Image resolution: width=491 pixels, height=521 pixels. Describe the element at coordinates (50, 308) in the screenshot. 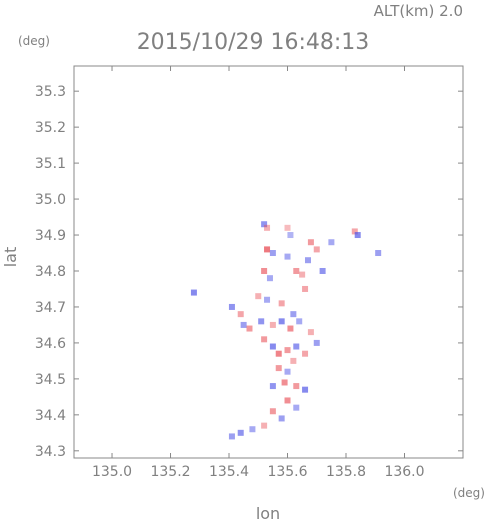

I see `y-tick-label: 34.7` at that location.